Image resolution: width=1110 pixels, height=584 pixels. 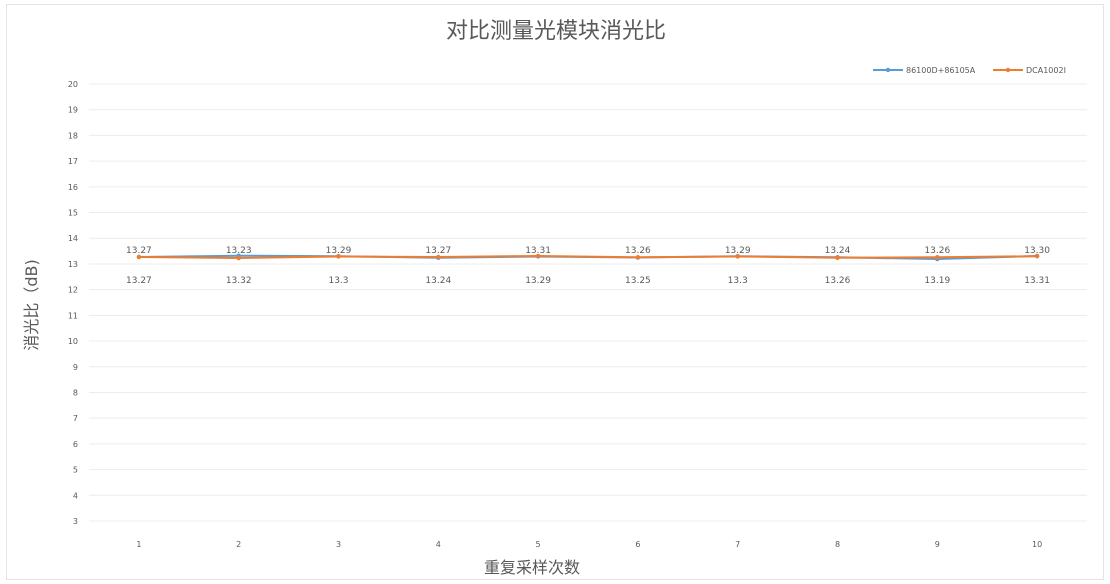 I want to click on series-line, so click(x=588, y=257).